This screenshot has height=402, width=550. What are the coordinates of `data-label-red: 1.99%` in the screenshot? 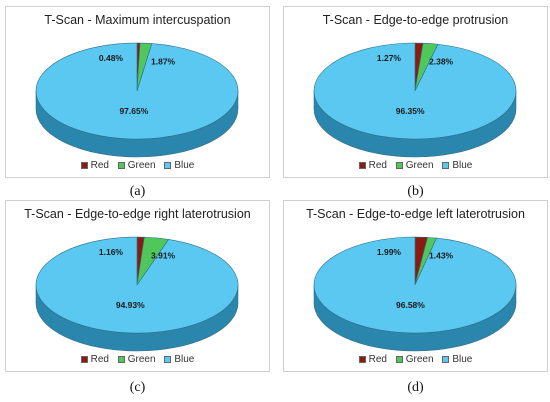 It's located at (389, 252).